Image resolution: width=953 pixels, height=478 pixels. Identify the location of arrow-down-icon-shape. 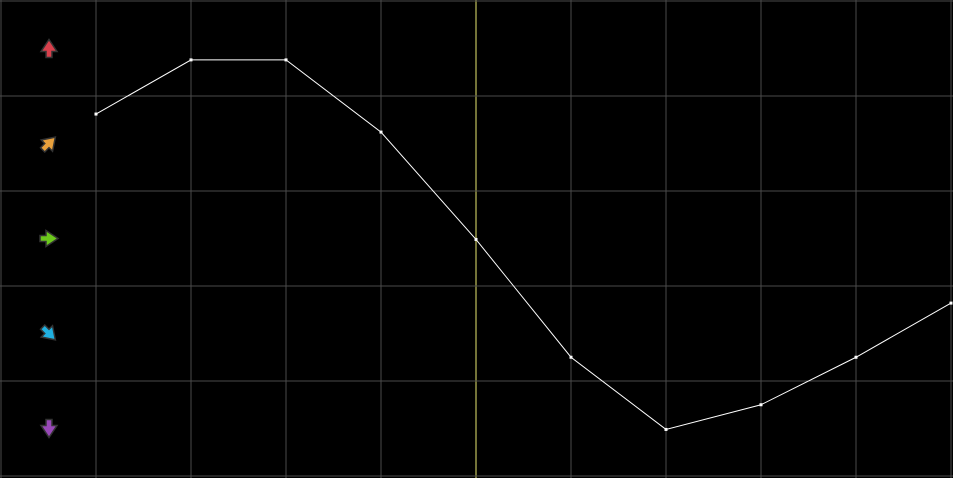
(49, 428).